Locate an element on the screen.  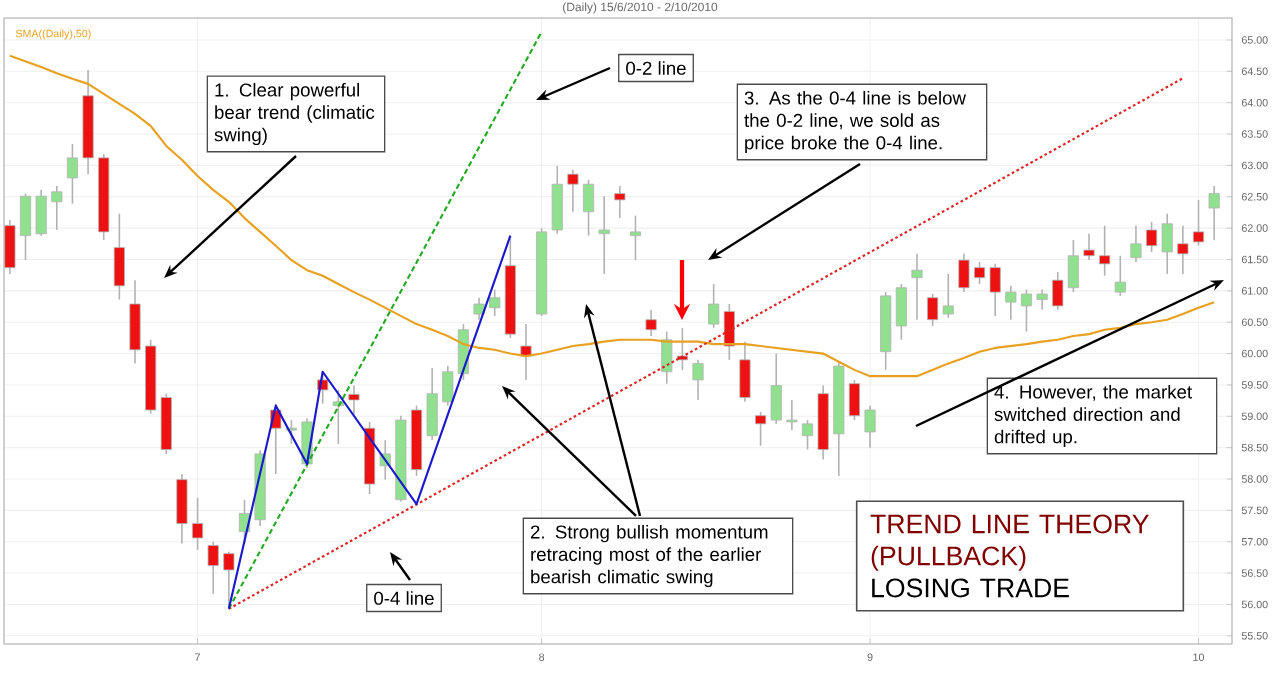
line-series is located at coordinates (369, 422).